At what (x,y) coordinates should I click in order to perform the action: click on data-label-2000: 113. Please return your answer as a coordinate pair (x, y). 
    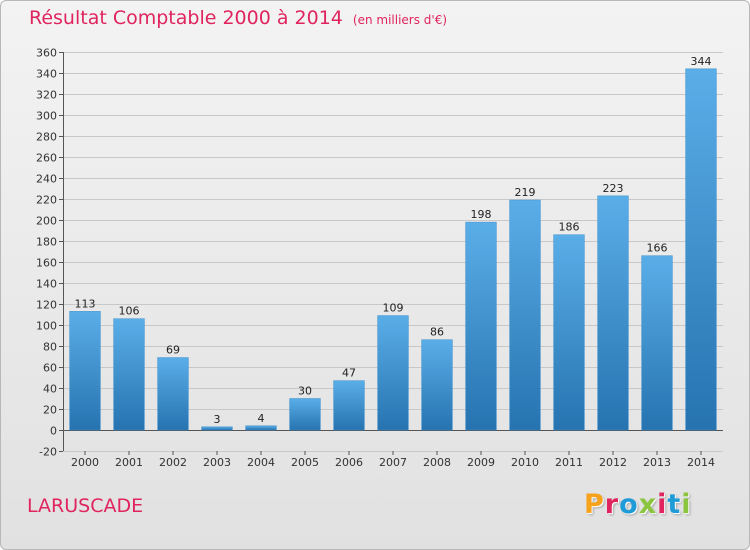
    Looking at the image, I should click on (85, 303).